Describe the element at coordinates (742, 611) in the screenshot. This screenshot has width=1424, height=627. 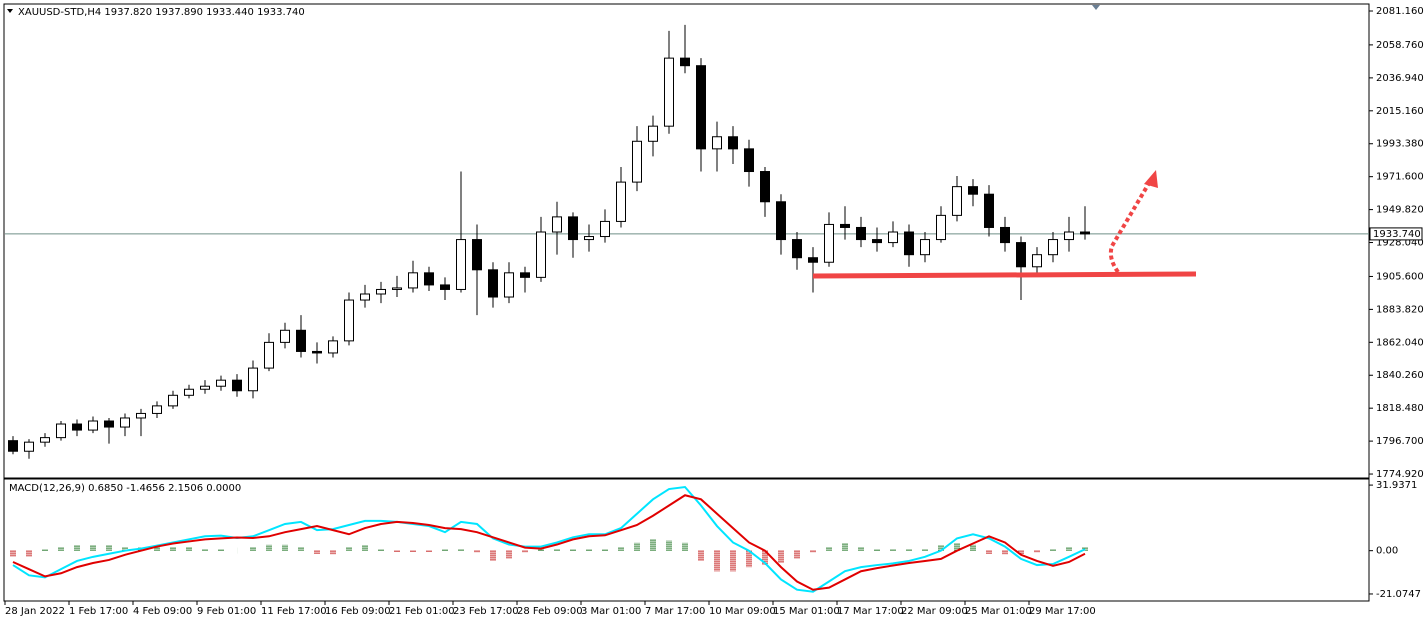
I see `x-tick-label: 10 Mar 09:00` at that location.